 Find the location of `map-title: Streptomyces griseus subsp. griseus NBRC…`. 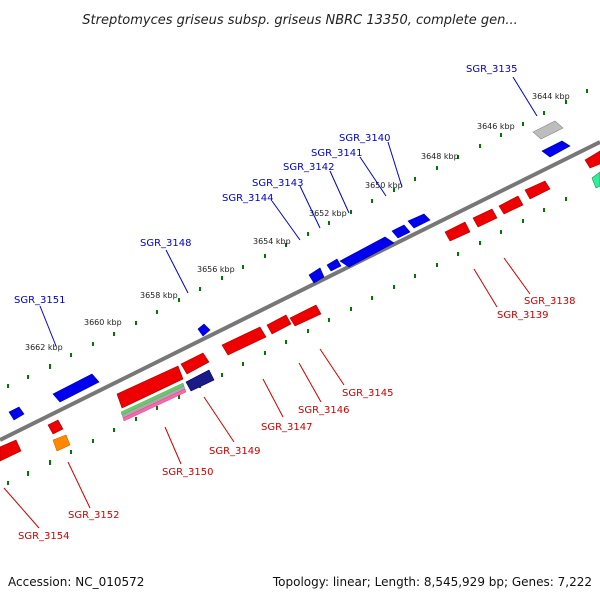

map-title: Streptomyces griseus subsp. griseus NBRC… is located at coordinates (299, 20).